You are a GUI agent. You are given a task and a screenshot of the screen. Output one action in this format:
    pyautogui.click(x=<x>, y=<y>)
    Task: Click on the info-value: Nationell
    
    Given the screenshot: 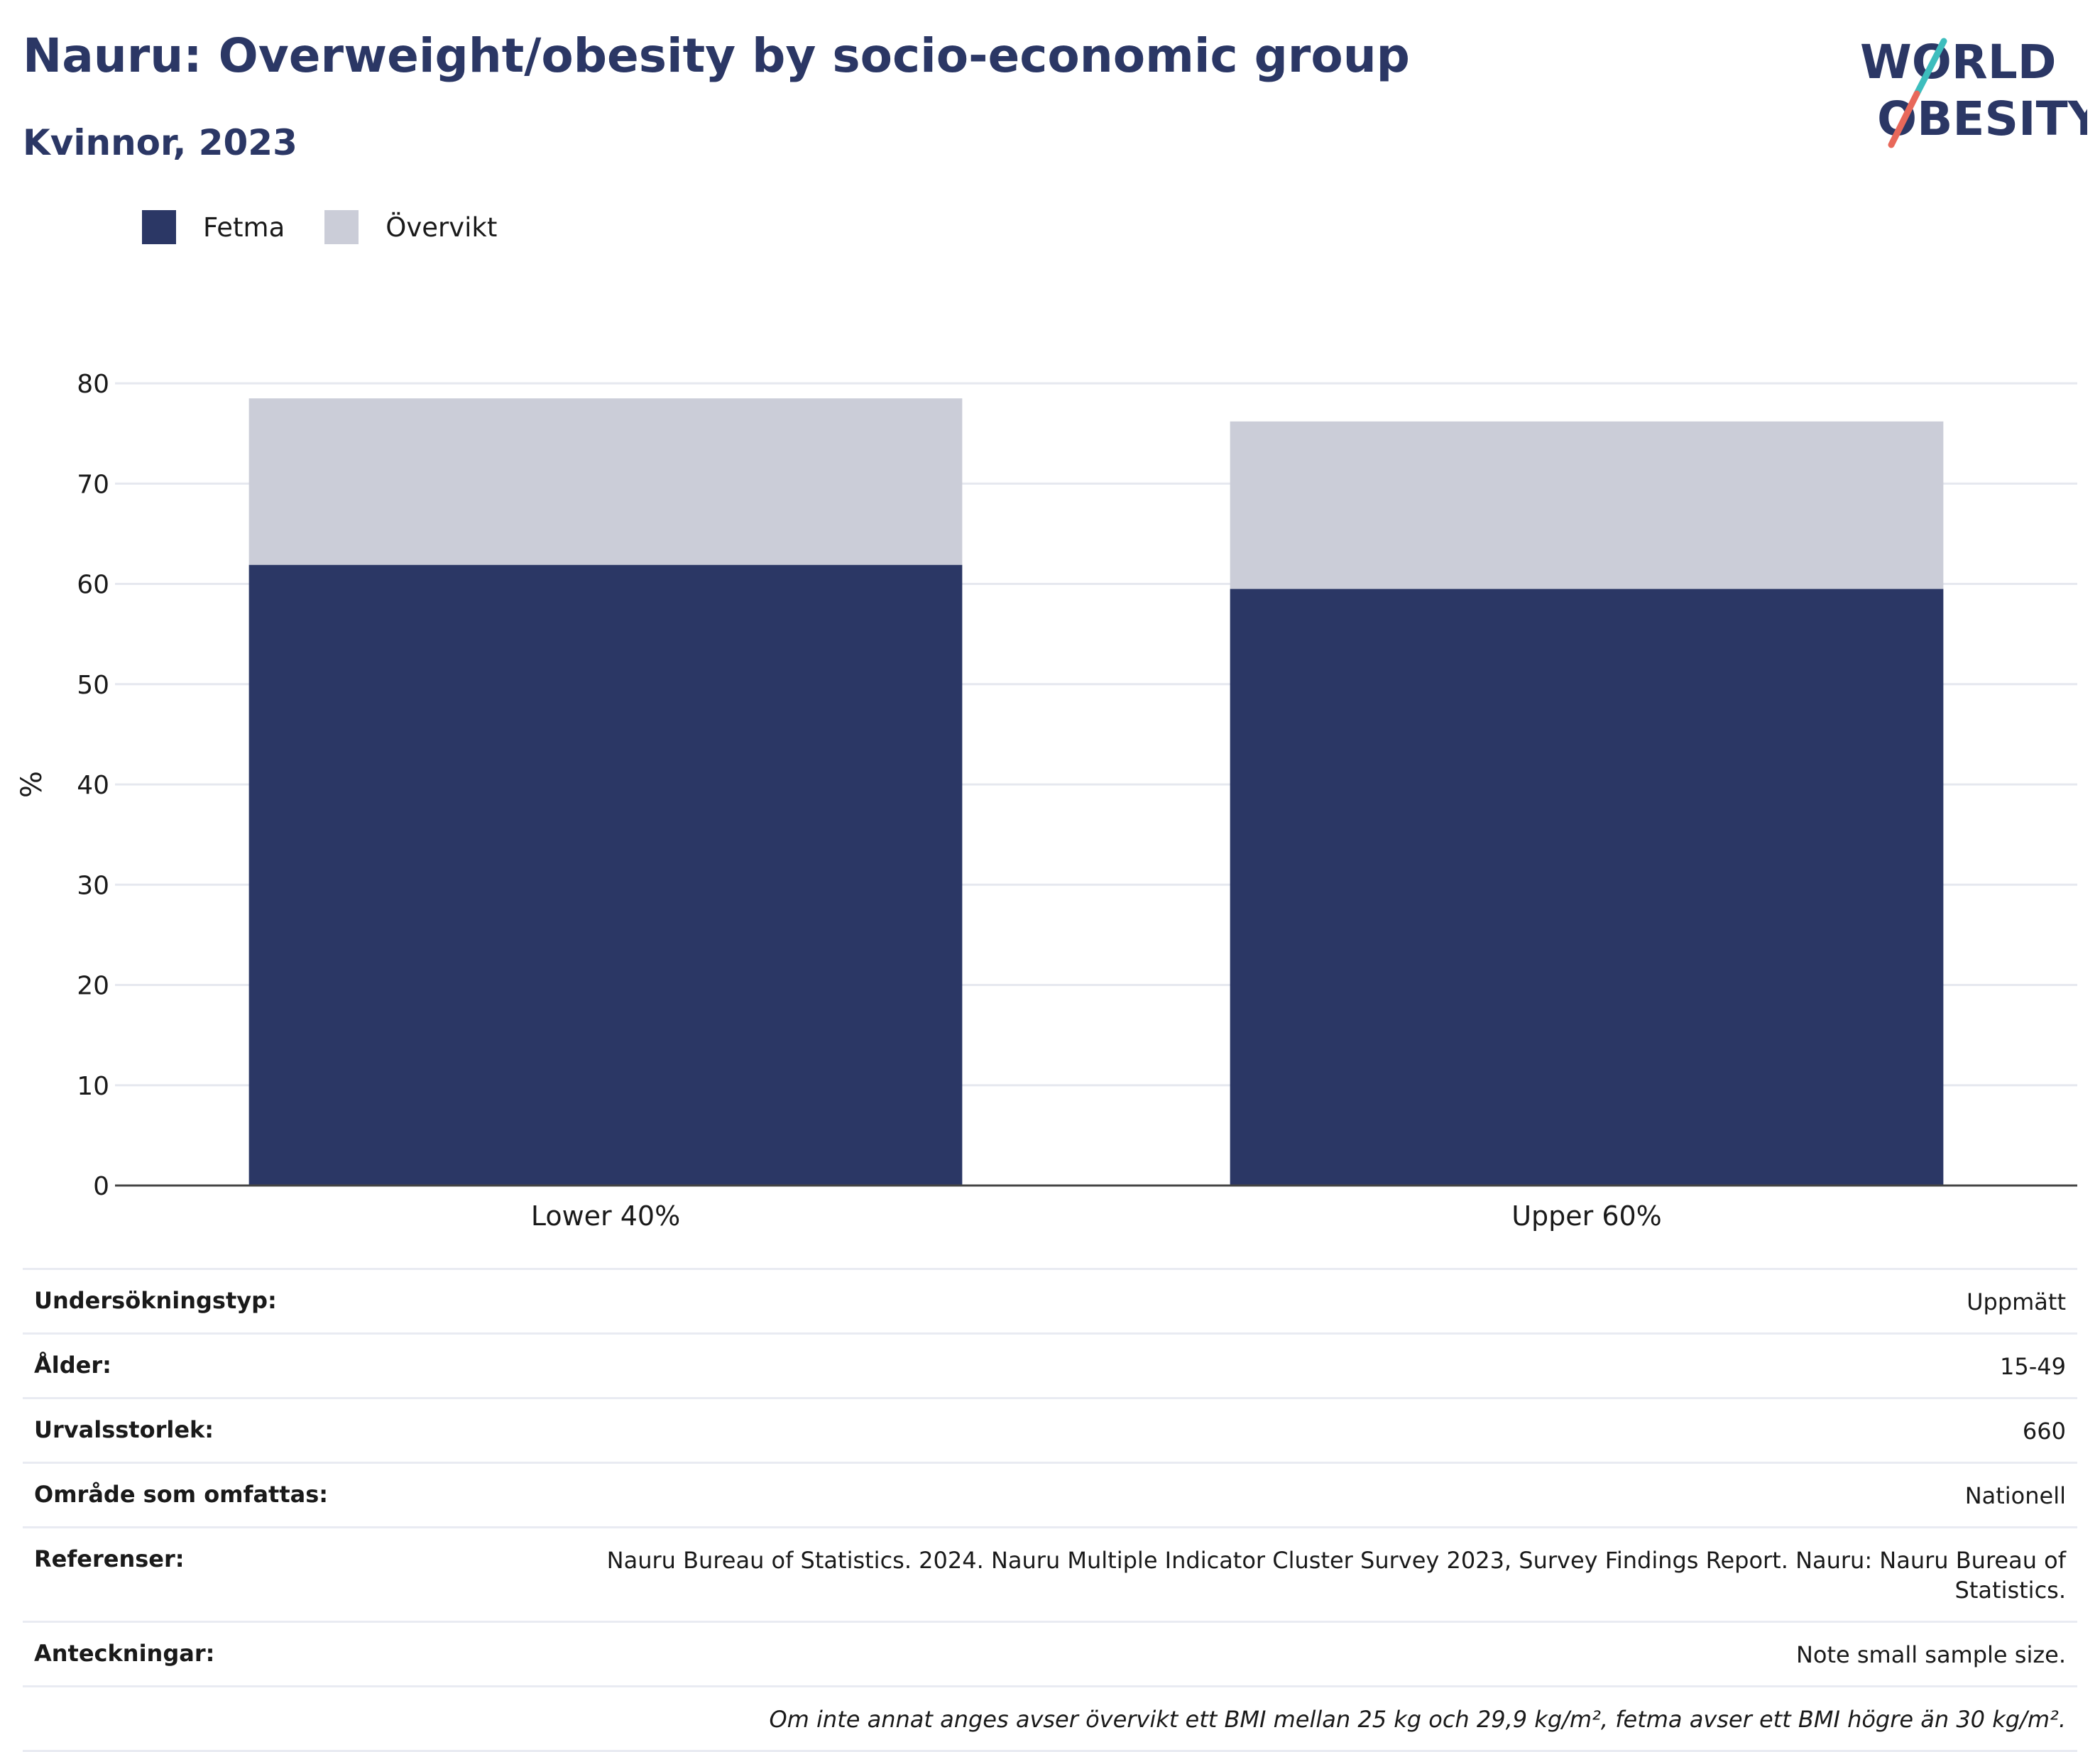 What is the action you would take?
    pyautogui.click(x=2015, y=1496)
    